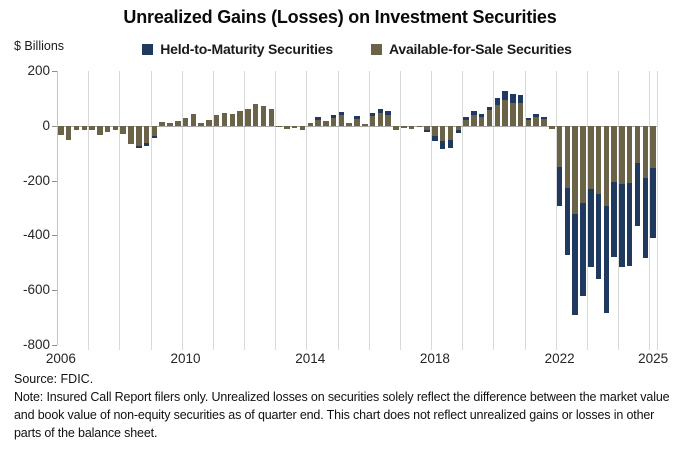 Image resolution: width=680 pixels, height=452 pixels. What do you see at coordinates (39, 46) in the screenshot?
I see `y-axis-unit-label: $ Billions` at bounding box center [39, 46].